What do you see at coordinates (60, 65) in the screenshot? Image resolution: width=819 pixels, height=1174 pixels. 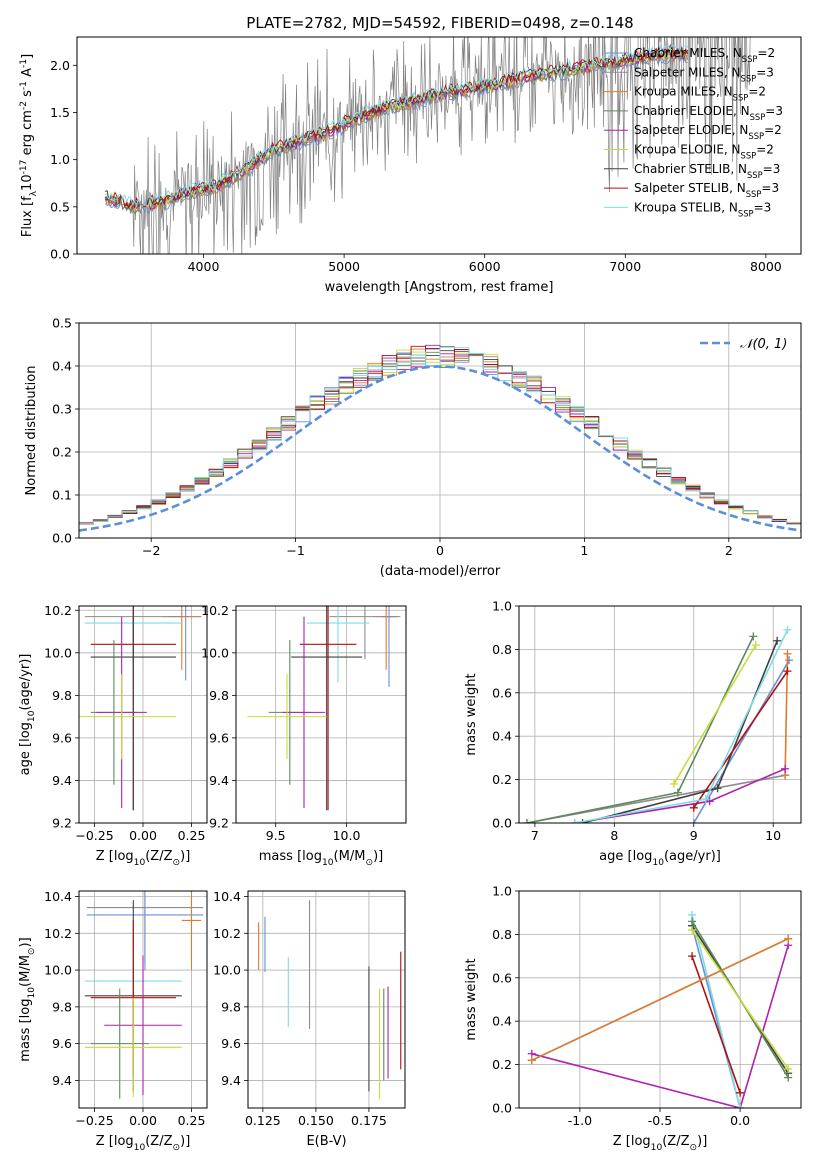 I see `y-tick-label: 2.0` at bounding box center [60, 65].